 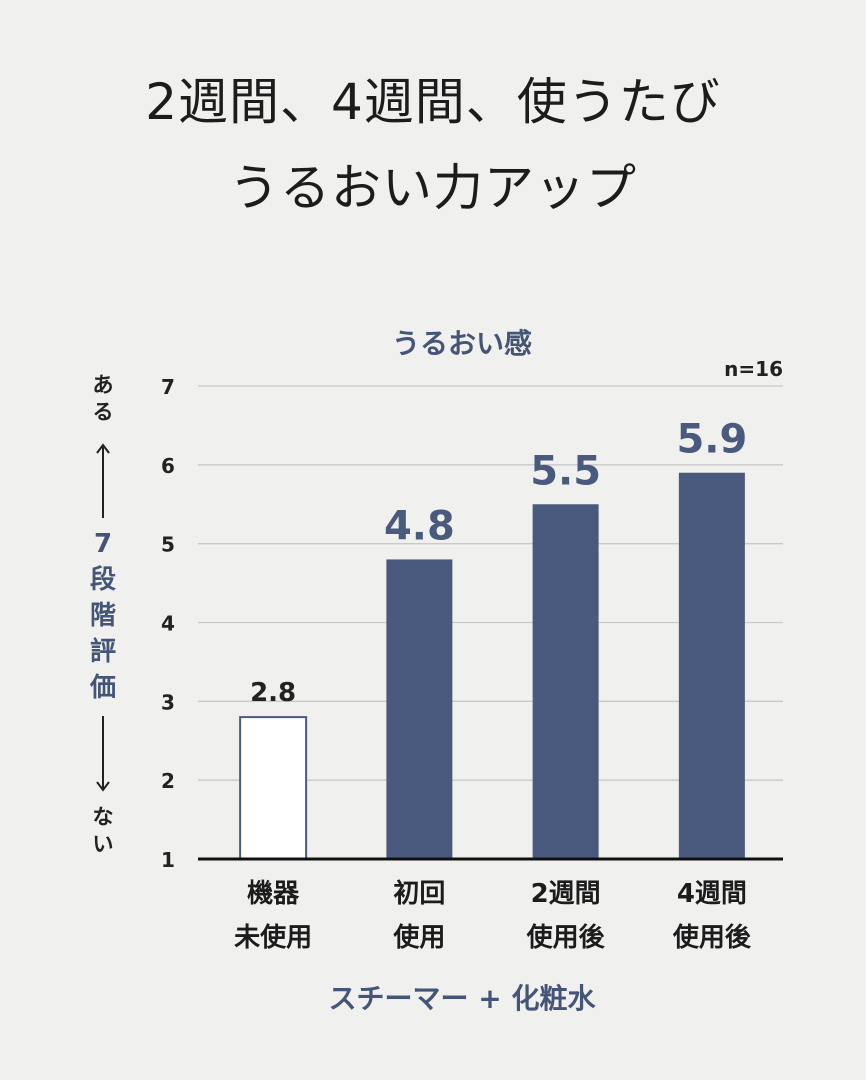 I want to click on headline-line-1: 2週間、4週間、使うたび, so click(x=433, y=102).